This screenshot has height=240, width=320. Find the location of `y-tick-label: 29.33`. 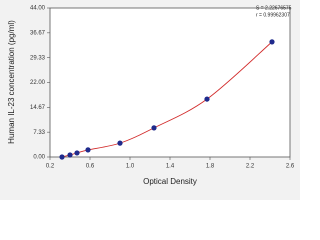

y-tick-label: 29.33 is located at coordinates (38, 58).